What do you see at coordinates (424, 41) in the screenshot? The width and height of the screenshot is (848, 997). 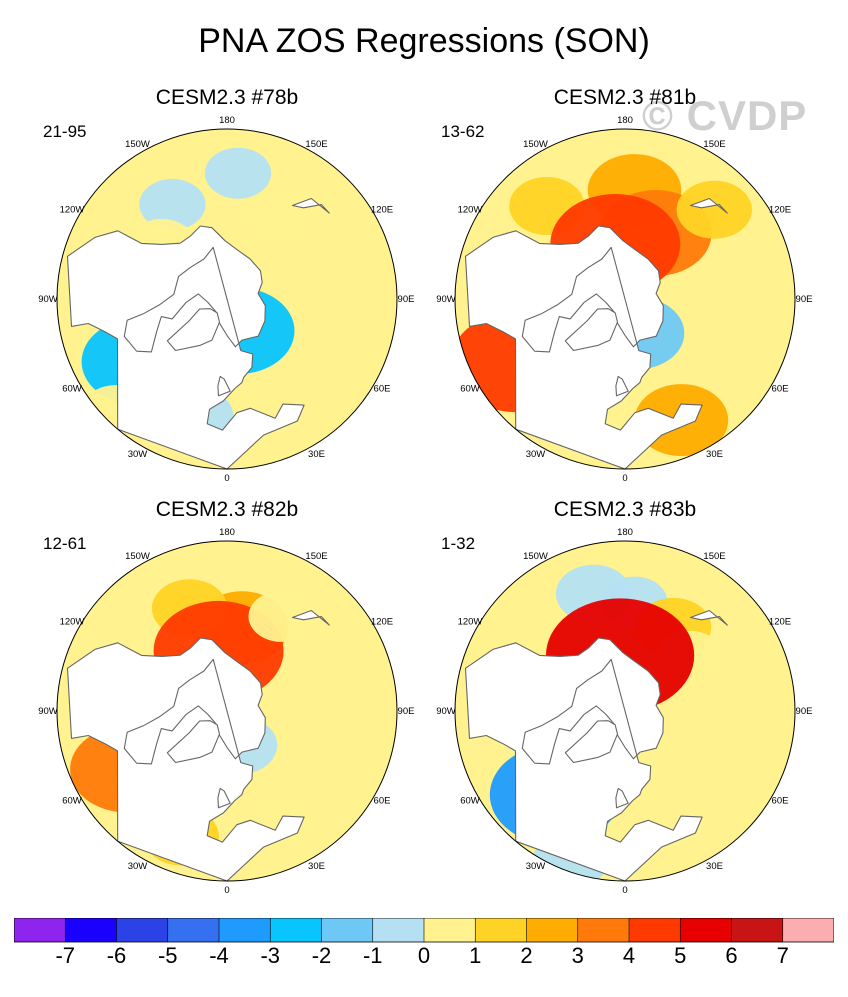 I see `figure-title: PNA ZOS Regressions (SON)` at bounding box center [424, 41].